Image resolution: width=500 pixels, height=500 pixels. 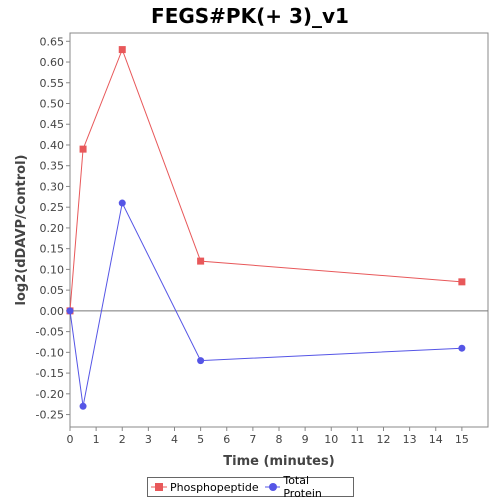 I want to click on y-tick-label: 0.60, so click(x=52, y=62).